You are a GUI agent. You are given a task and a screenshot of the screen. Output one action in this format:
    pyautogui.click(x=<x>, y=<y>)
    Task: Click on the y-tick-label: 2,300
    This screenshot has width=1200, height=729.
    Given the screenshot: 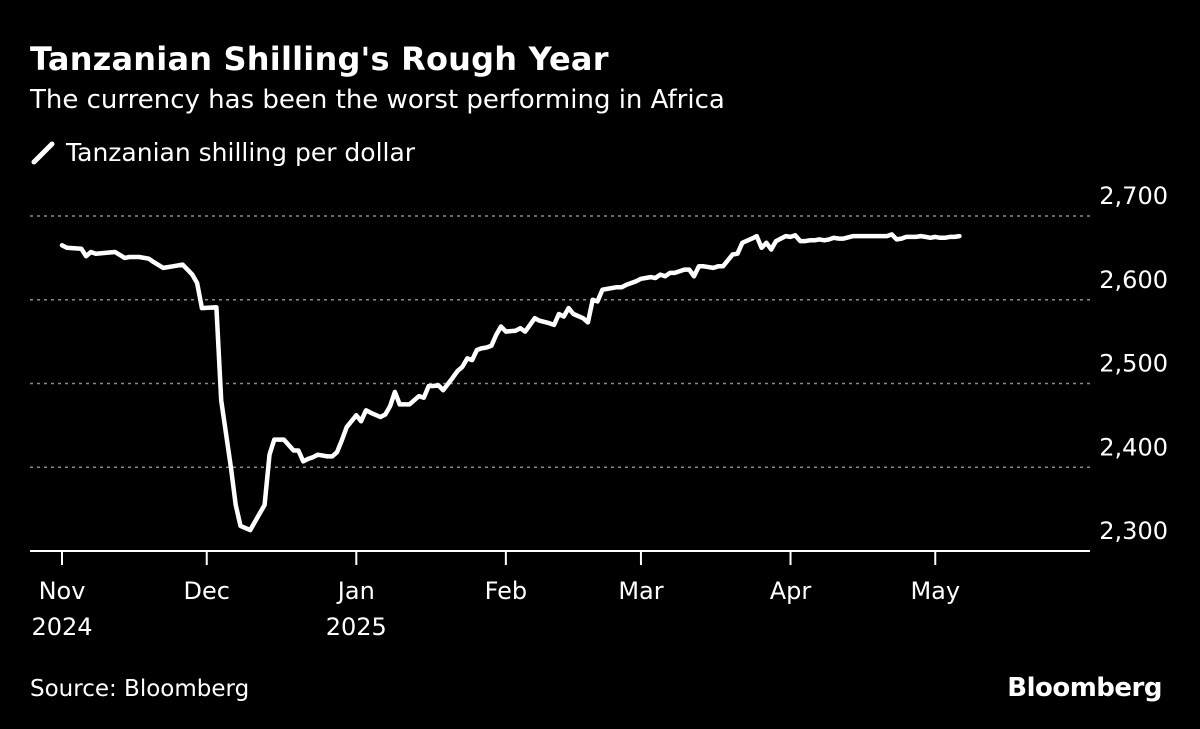 What is the action you would take?
    pyautogui.click(x=1133, y=531)
    